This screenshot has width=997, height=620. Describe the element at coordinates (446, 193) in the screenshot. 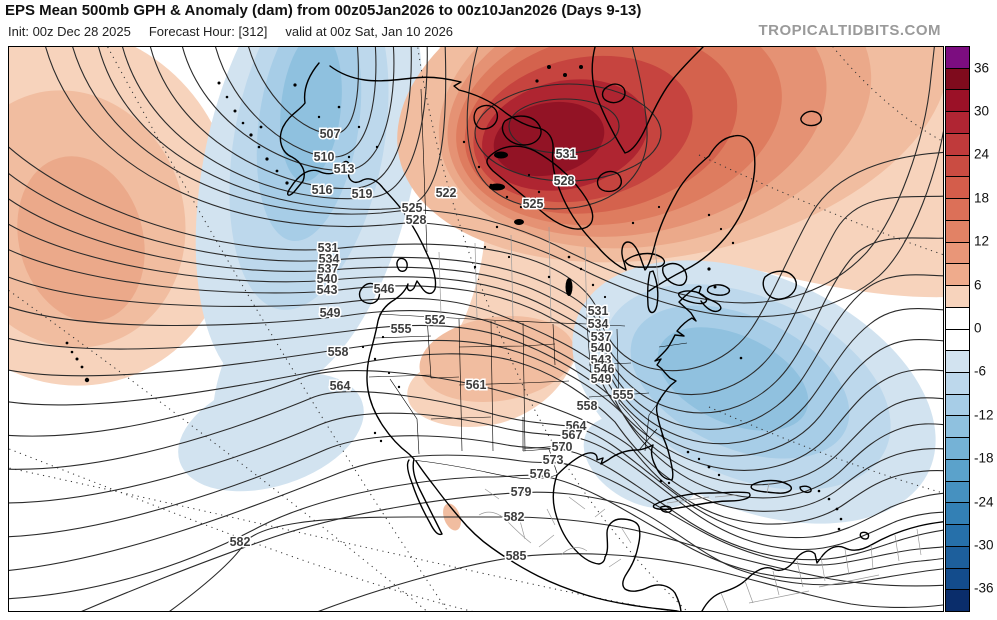

I see `contour-label: 522` at that location.